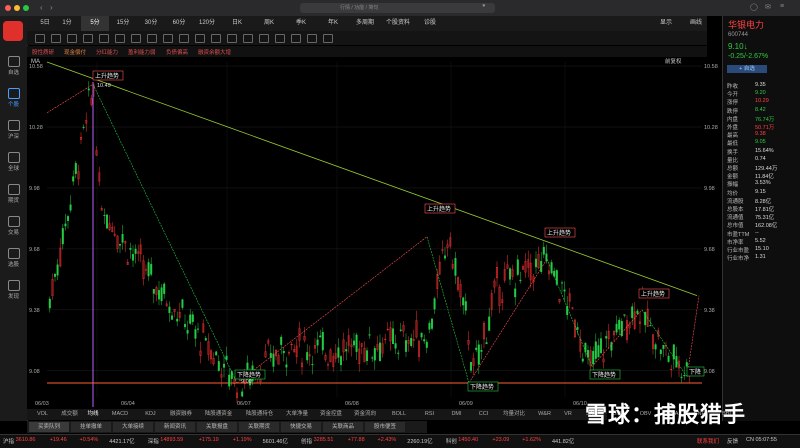 This screenshot has height=448, width=800. Describe the element at coordinates (568, 414) in the screenshot. I see `indicator-tab-17: VR` at that location.